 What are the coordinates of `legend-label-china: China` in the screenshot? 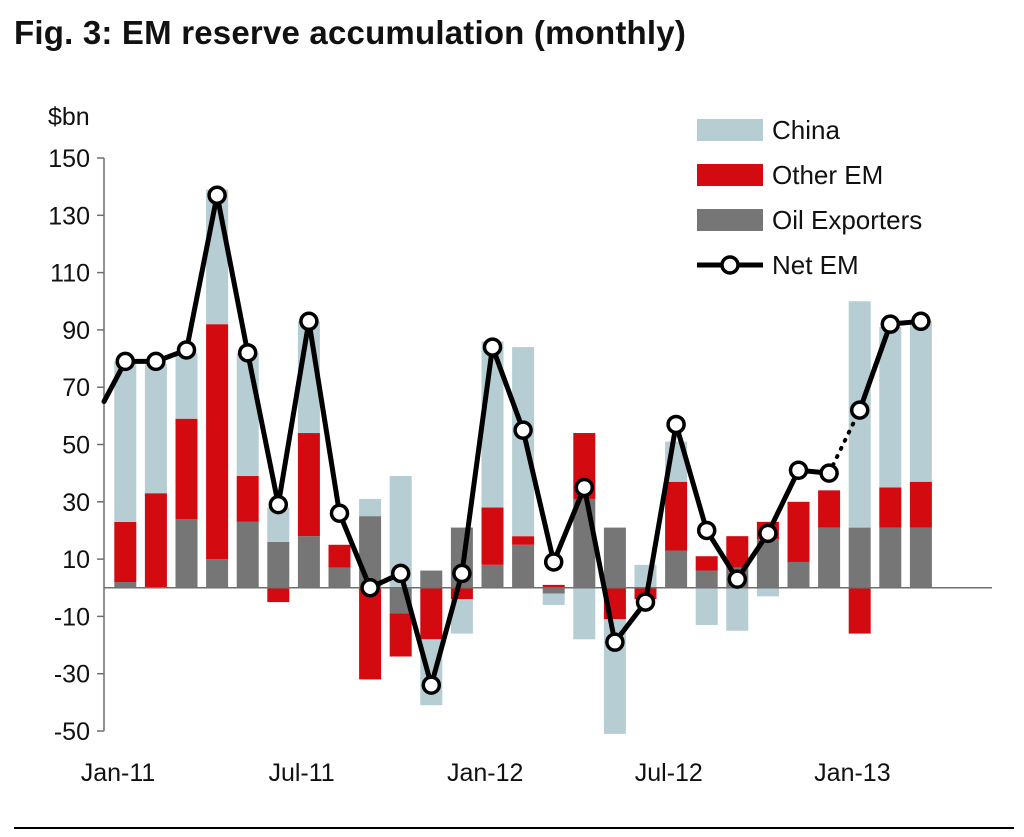 It's located at (806, 130).